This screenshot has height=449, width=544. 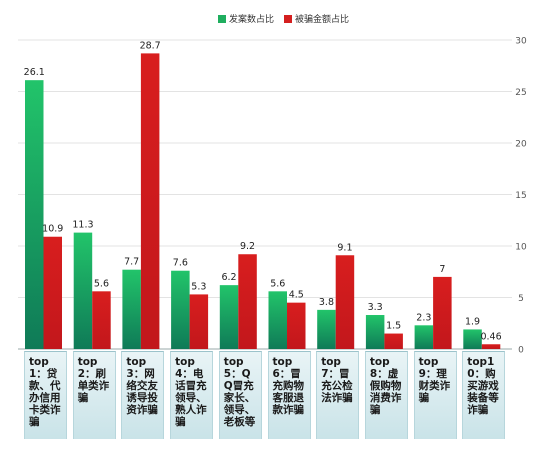 I want to click on y-tick-label: 30, so click(x=521, y=42).